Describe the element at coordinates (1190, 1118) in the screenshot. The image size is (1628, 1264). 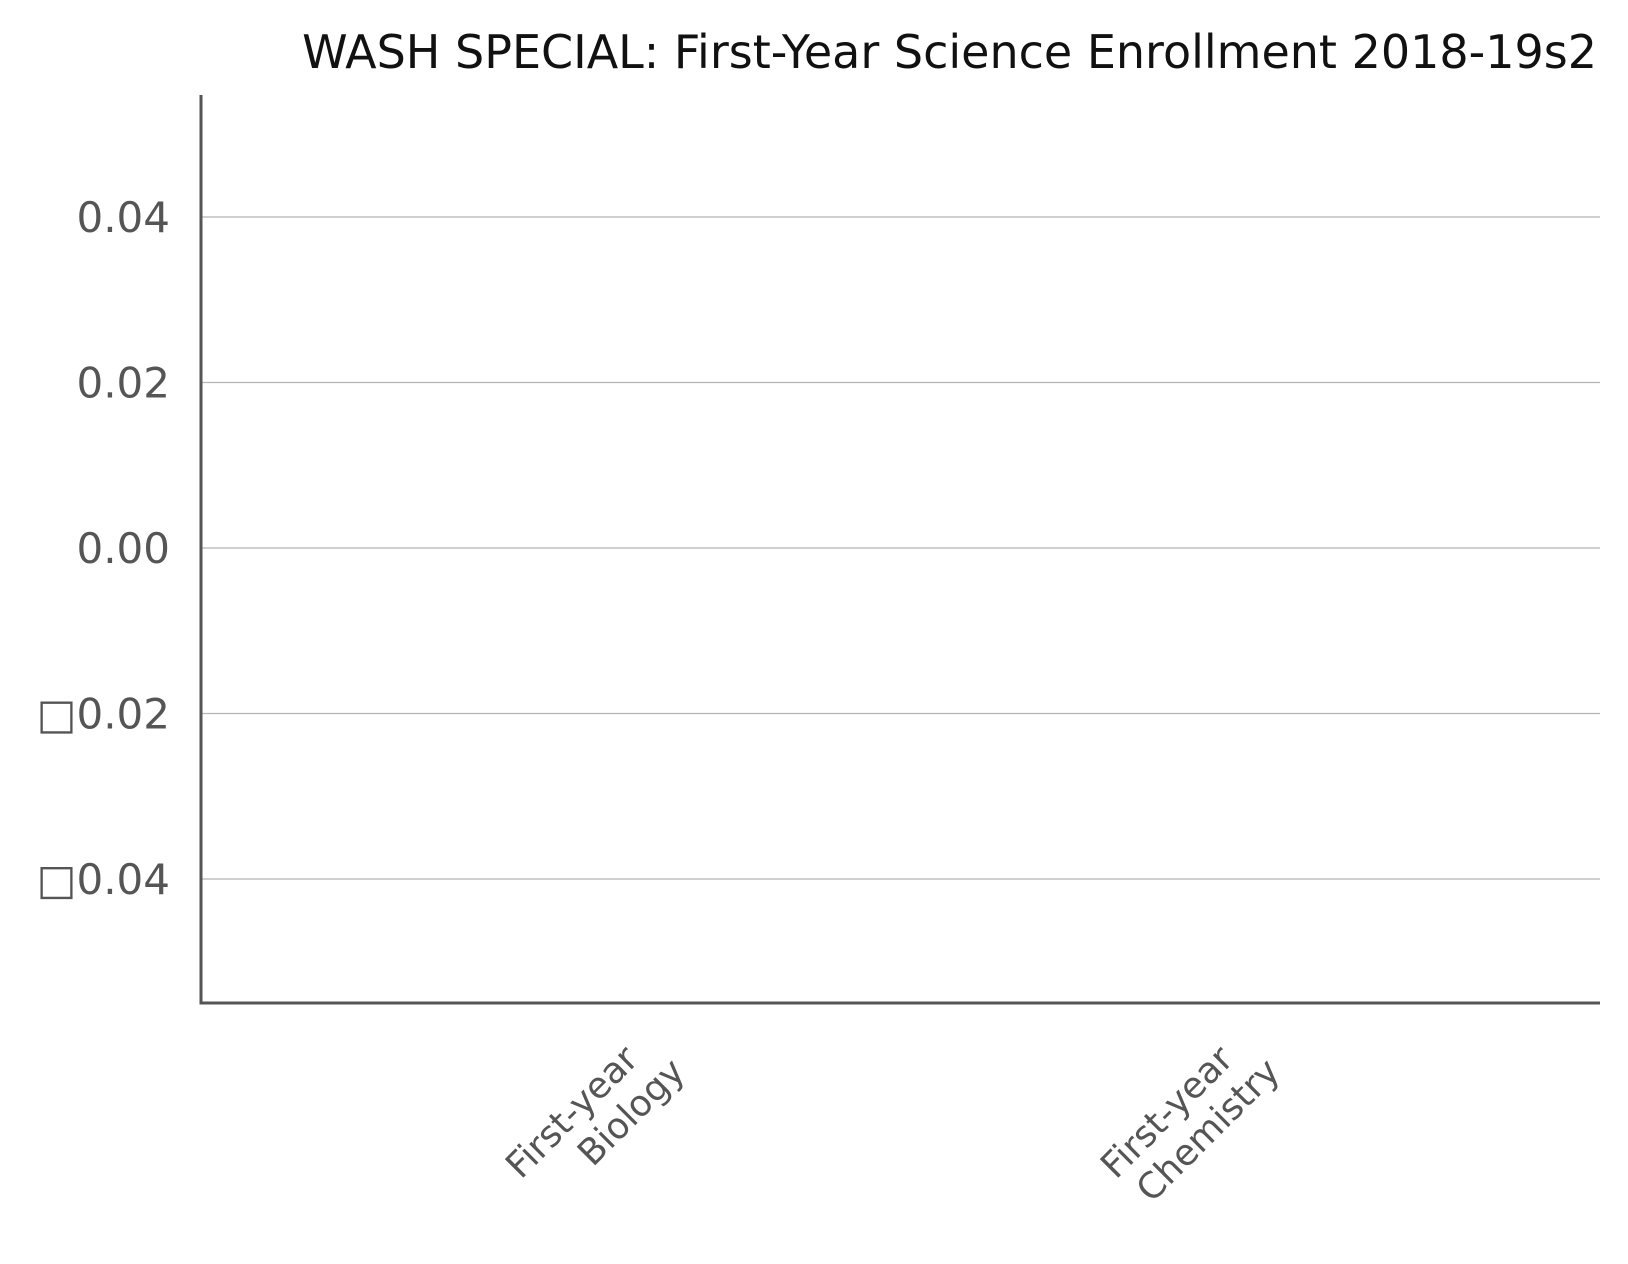
I see `x-tick-label: First-yearChemistry` at that location.